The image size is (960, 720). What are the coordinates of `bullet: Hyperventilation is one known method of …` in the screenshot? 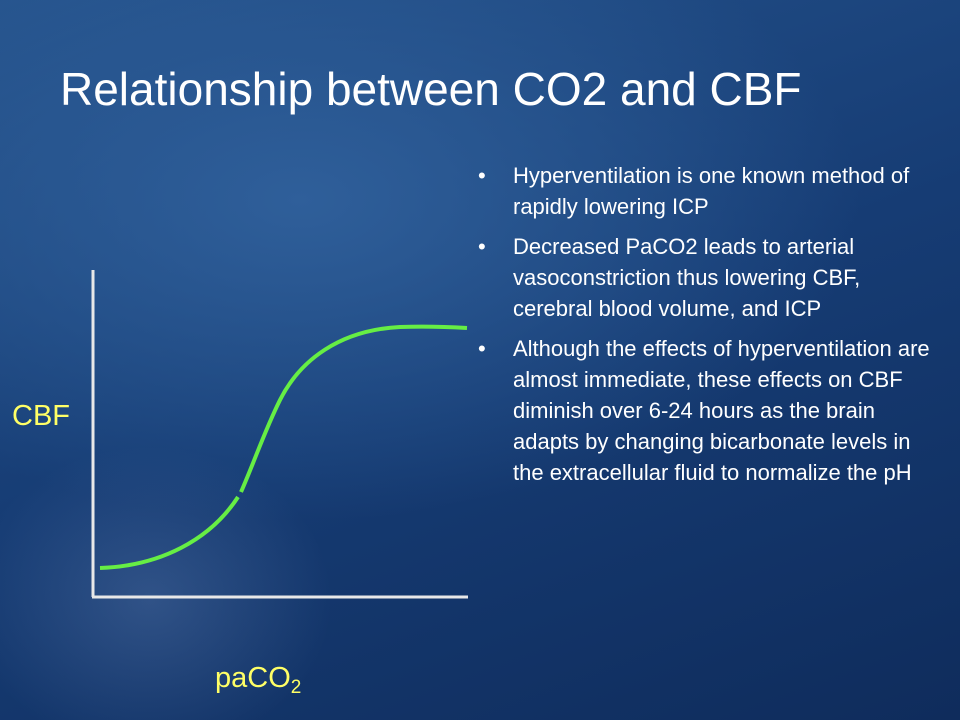 It's located at (705, 191).